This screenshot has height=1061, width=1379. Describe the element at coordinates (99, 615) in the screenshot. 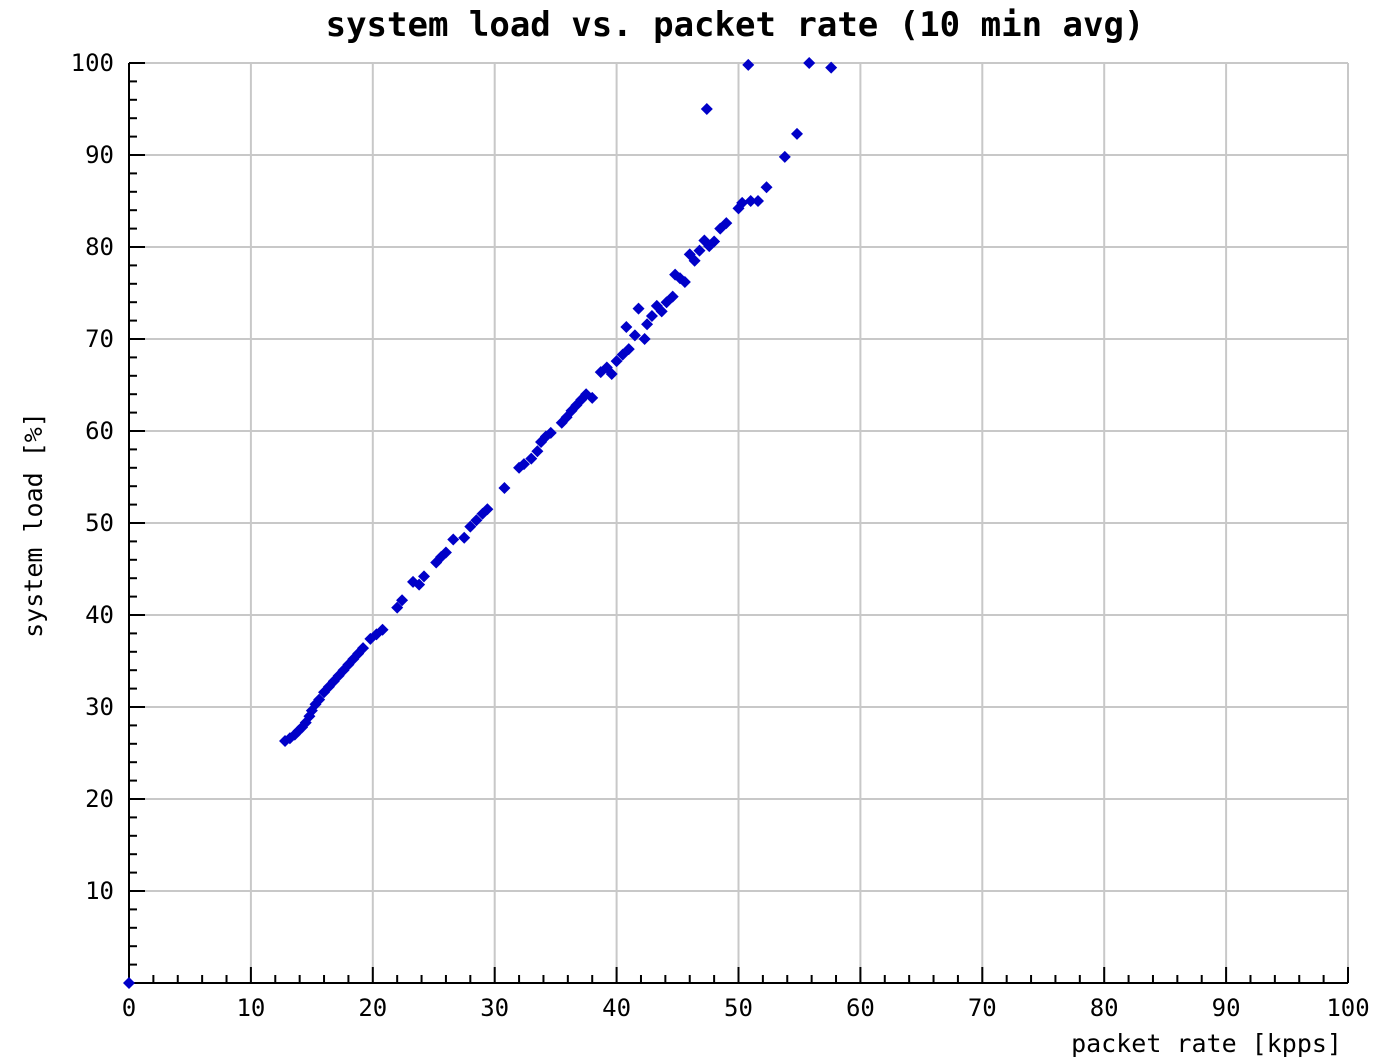

I see `y-tick-label: 40` at that location.